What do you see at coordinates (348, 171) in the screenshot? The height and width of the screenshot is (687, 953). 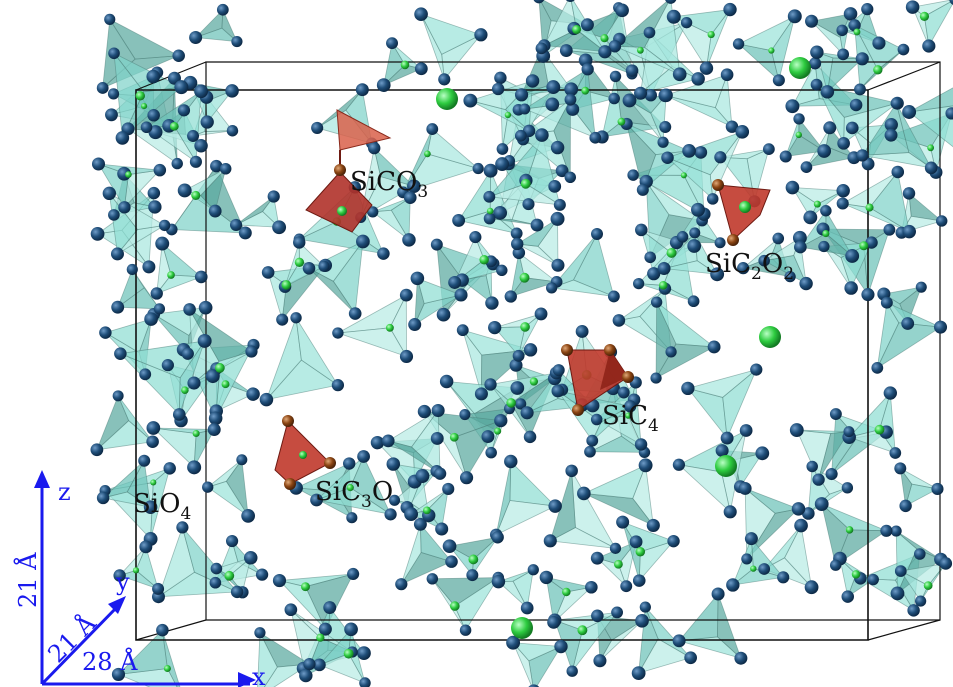 I see `sico3-tetrahedron` at bounding box center [348, 171].